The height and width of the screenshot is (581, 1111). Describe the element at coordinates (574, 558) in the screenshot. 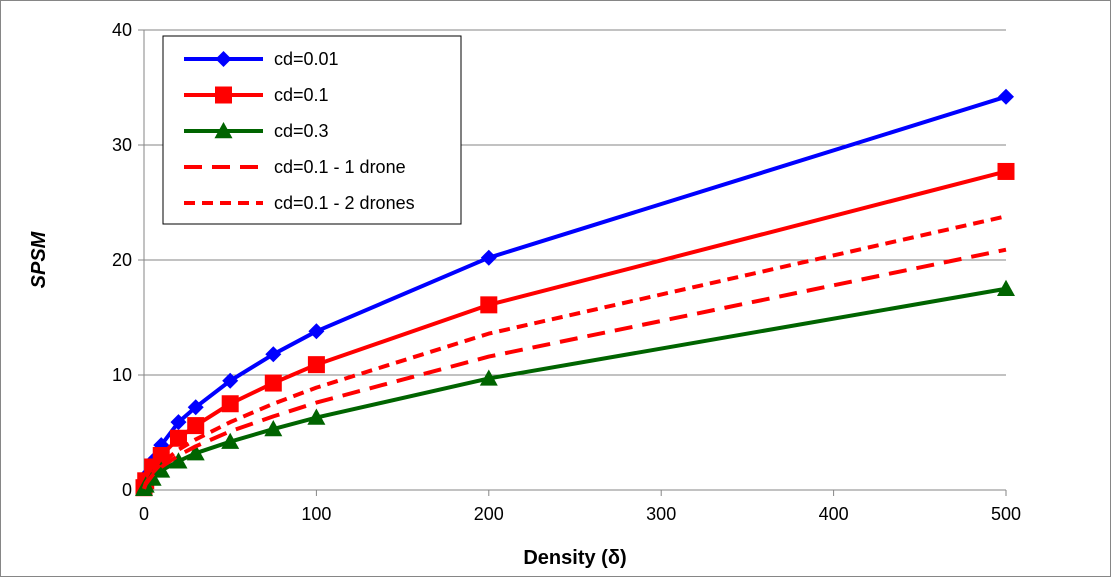

I see `x-axis-title: Density (δ)` at that location.